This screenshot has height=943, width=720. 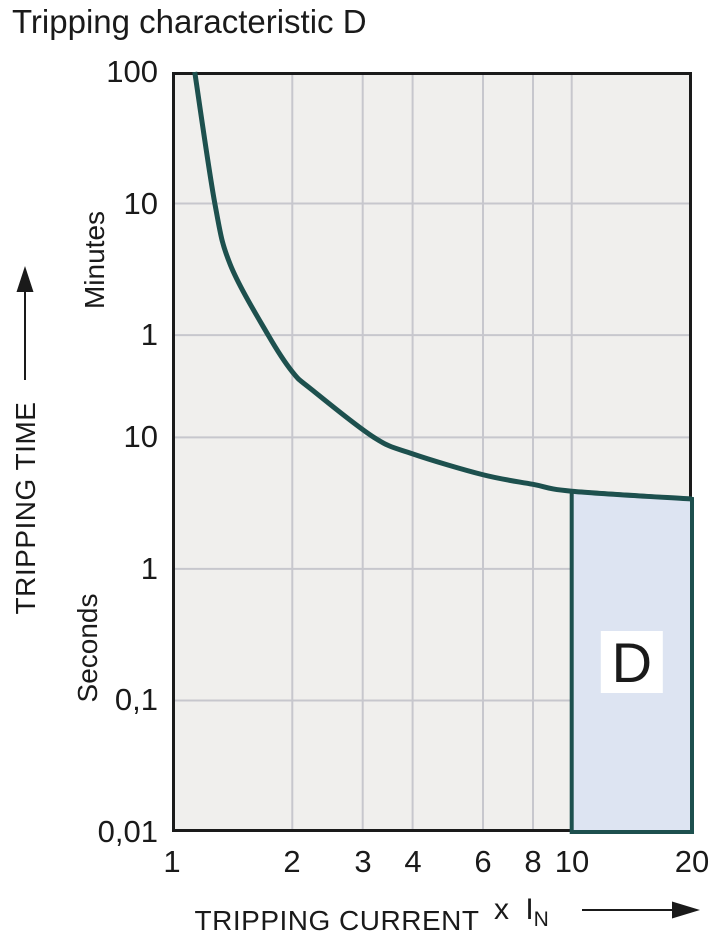 I want to click on x-tick-label: 4, so click(x=413, y=861).